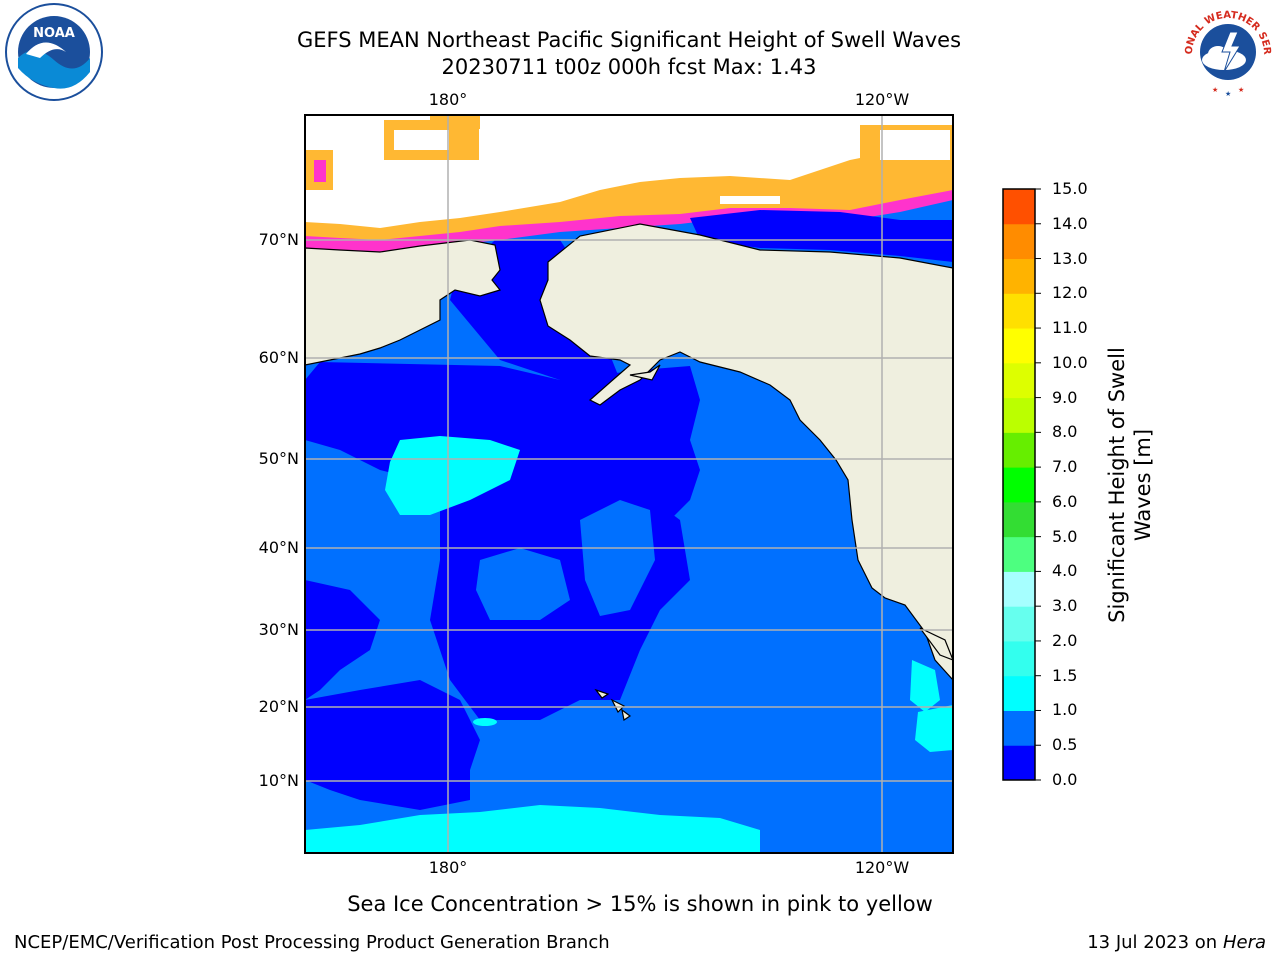  Describe the element at coordinates (1155, 942) in the screenshot. I see `footer-date-text: 13 Jul 2023 on` at that location.